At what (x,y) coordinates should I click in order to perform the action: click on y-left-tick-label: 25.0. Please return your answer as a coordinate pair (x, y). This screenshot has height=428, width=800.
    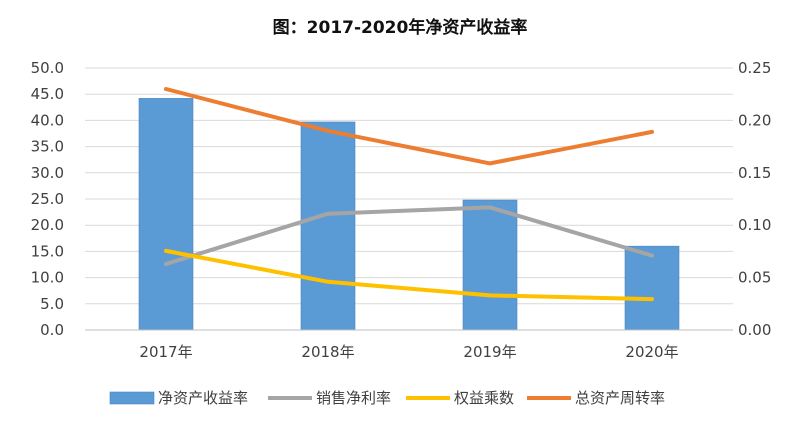
    Looking at the image, I should click on (47, 199).